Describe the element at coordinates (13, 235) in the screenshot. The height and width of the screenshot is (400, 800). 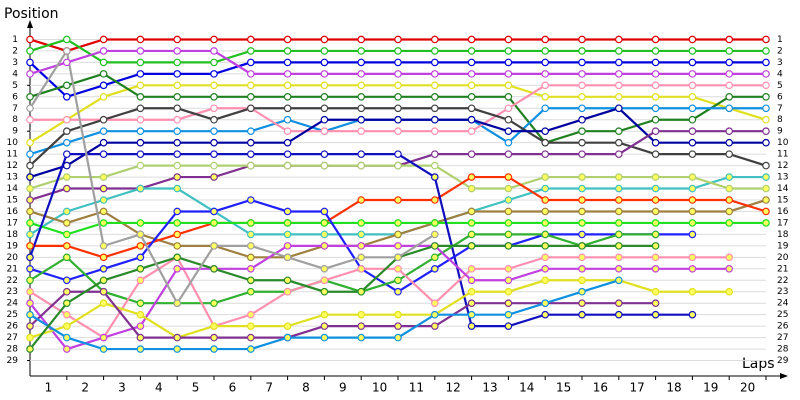
I see `y-tick-label: 18` at that location.